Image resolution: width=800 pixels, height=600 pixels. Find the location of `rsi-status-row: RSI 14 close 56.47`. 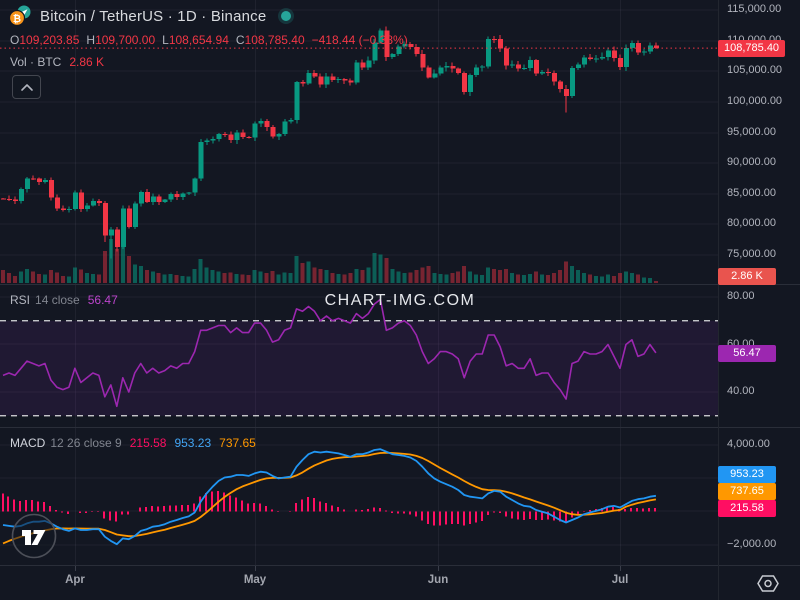

rsi-status-row: RSI 14 close 56.47 is located at coordinates (64, 300).